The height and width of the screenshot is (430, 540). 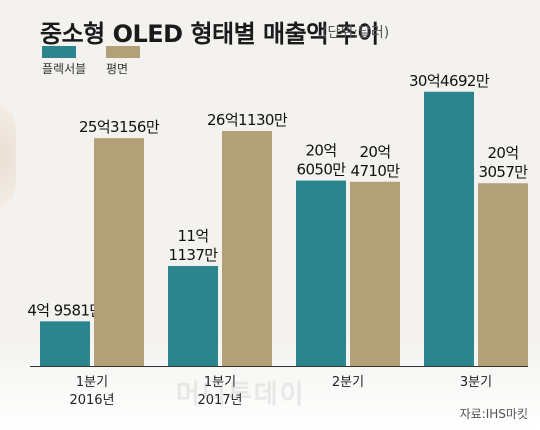 I want to click on data-label-flexible-2-1: 6050만, so click(x=322, y=170).